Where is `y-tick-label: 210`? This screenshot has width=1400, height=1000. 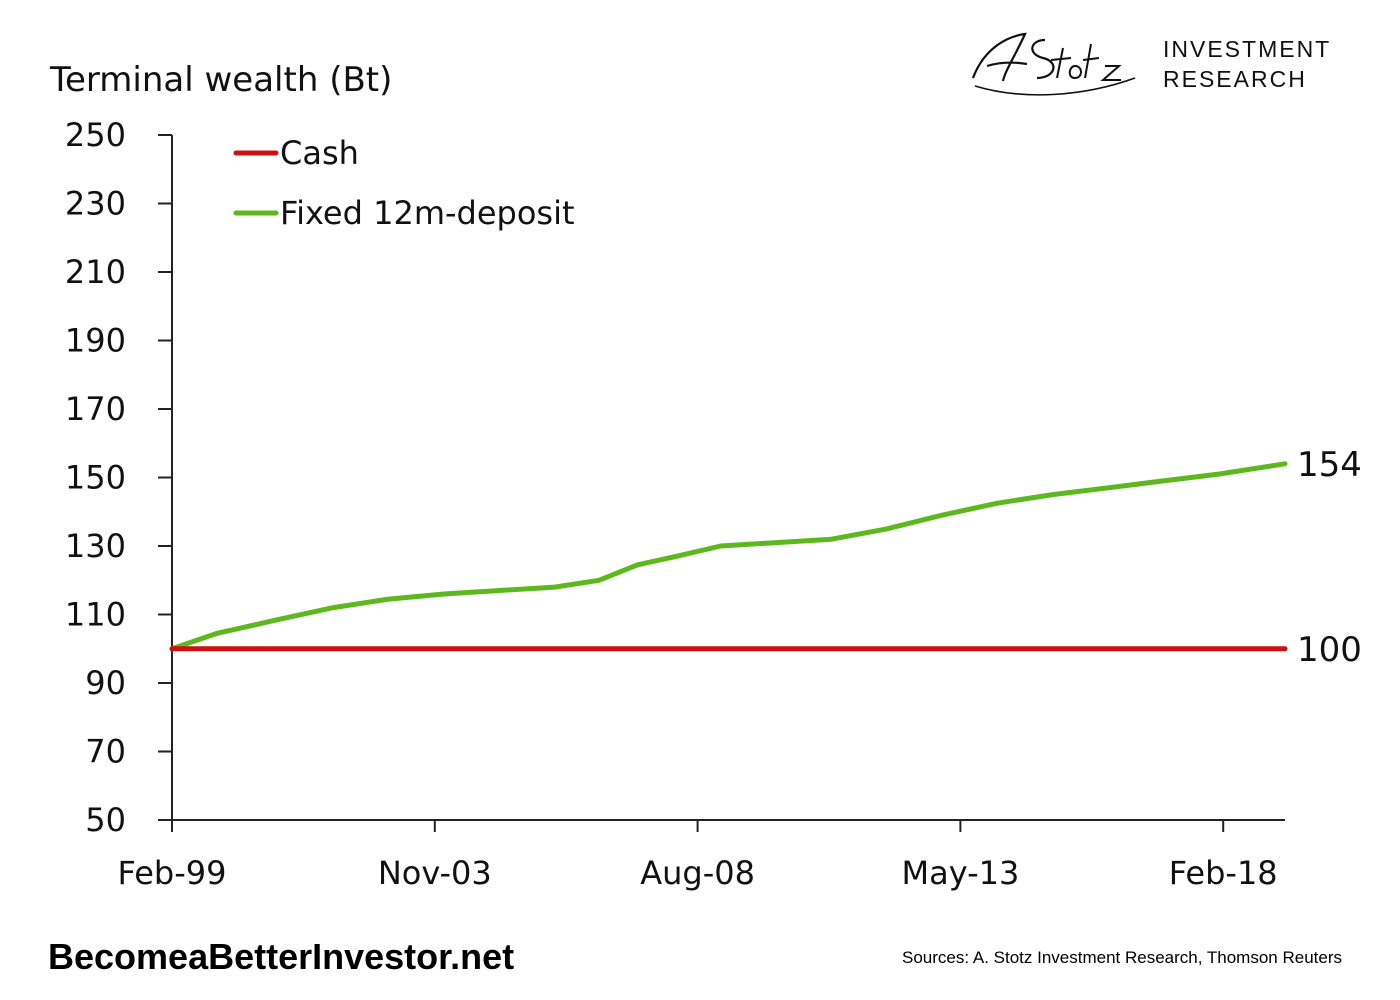 y-tick-label: 210 is located at coordinates (95, 272).